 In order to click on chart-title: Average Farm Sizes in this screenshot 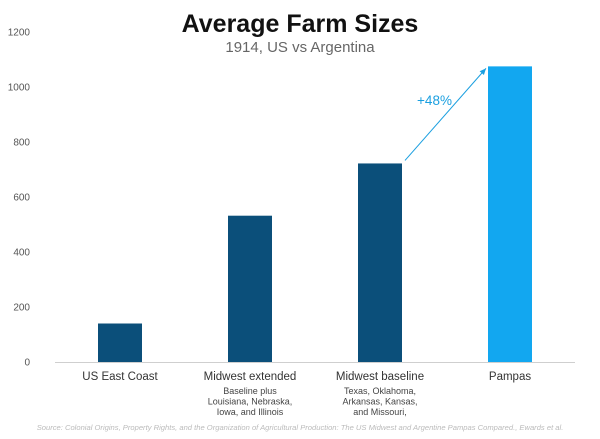, I will do `click(300, 24)`.